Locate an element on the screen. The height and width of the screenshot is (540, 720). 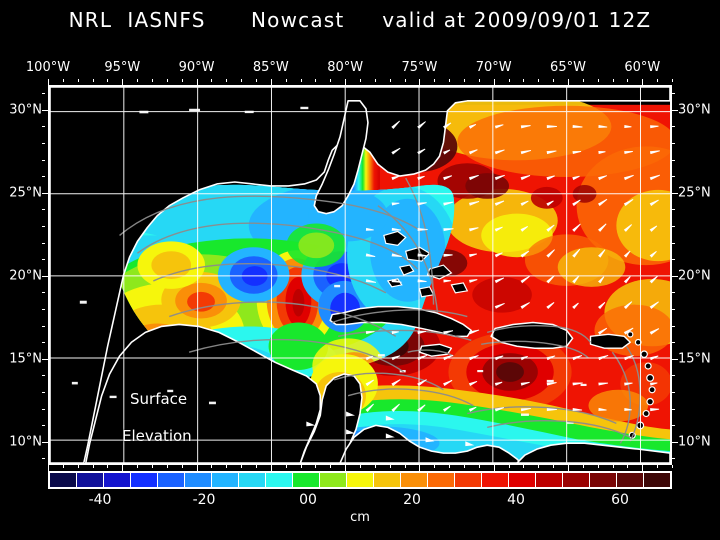
latitude-tick-label-left: 10°N is located at coordinates (25, 442).